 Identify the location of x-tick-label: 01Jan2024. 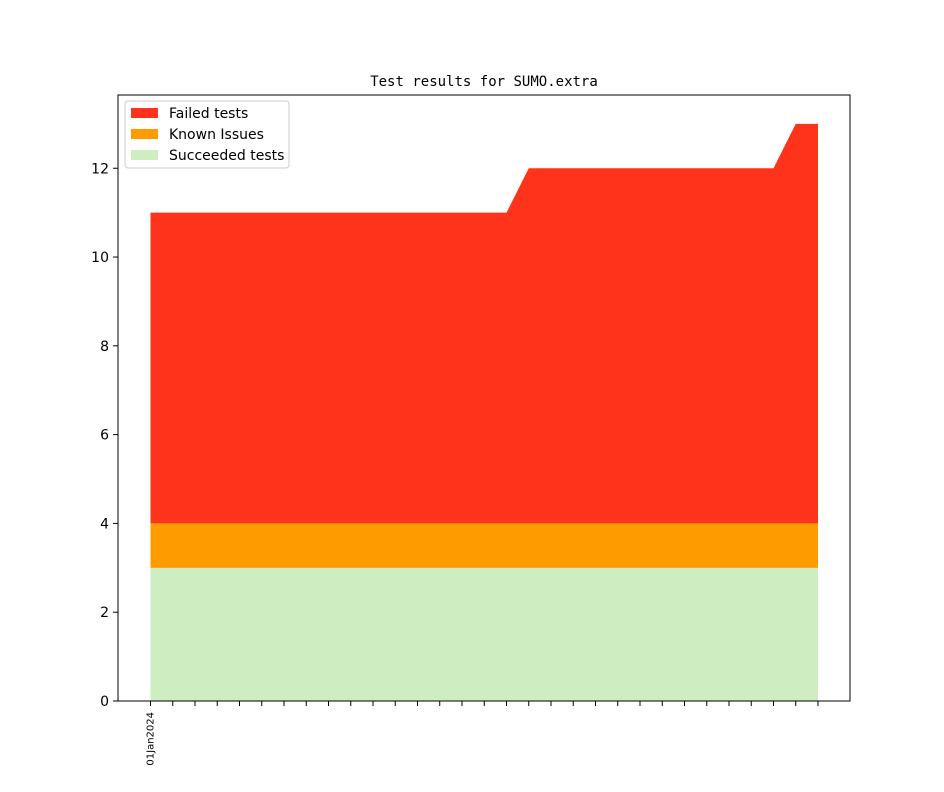
(151, 739).